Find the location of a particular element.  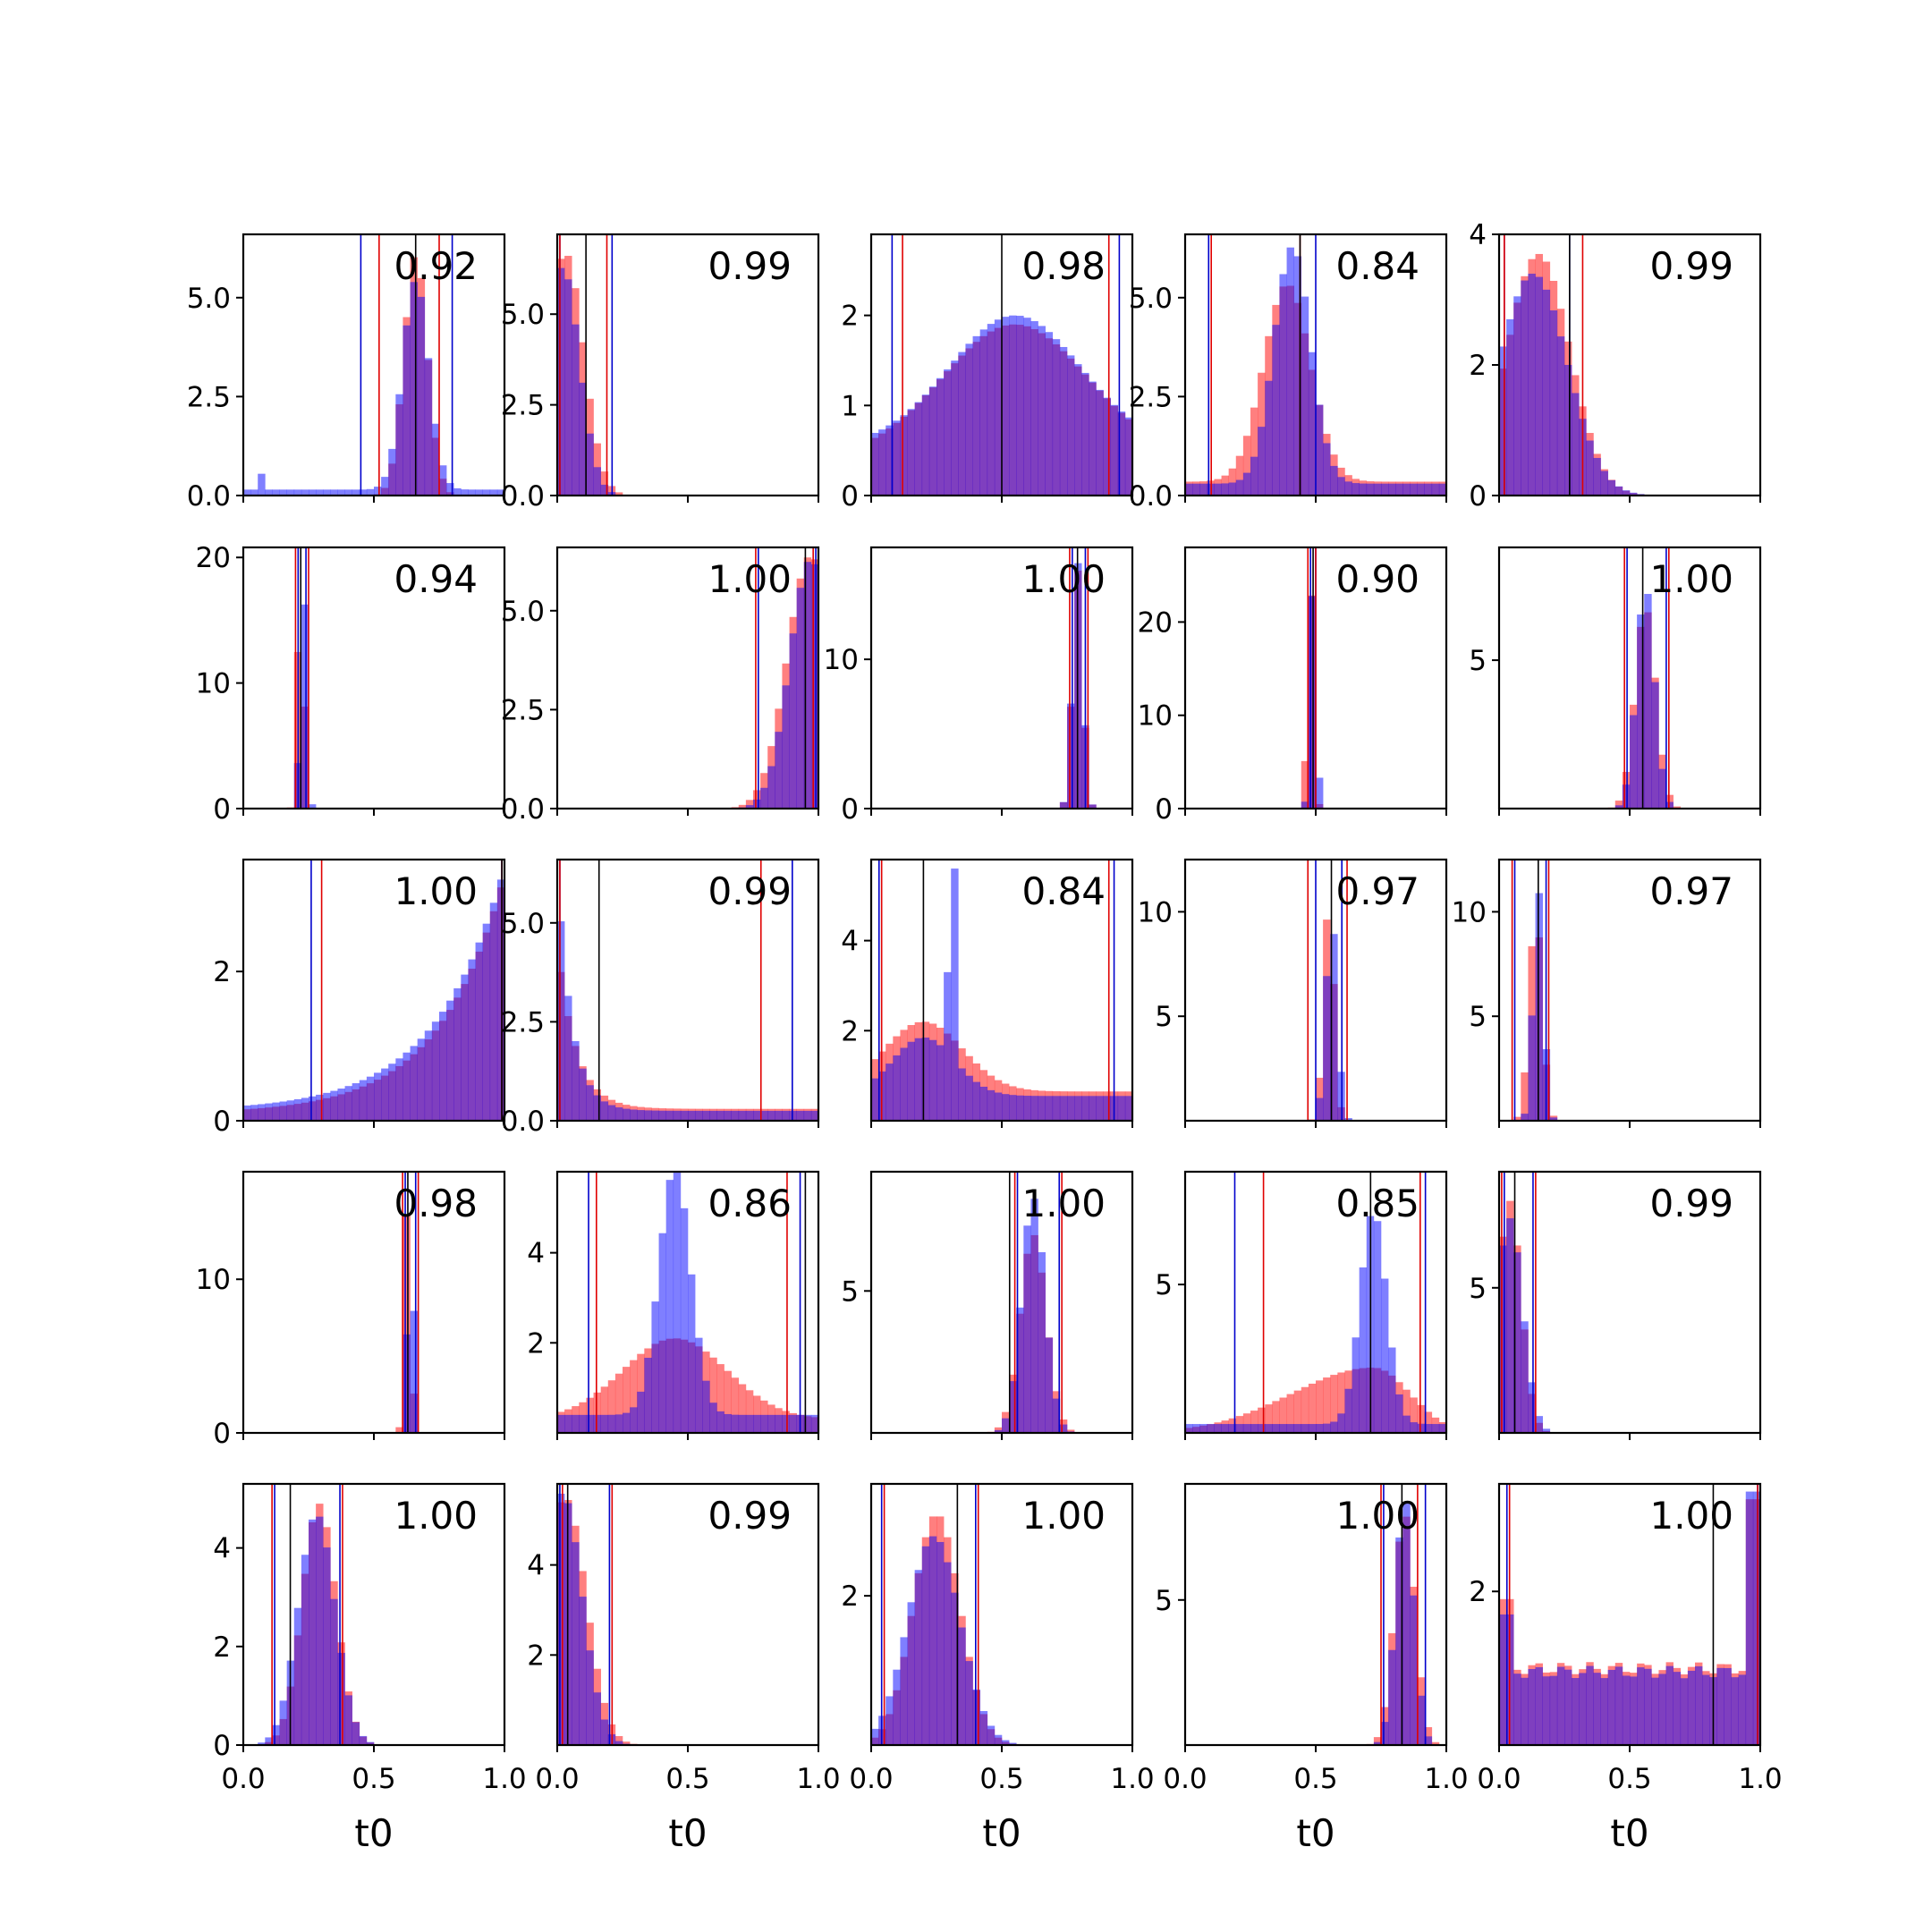

subplot-4-5: 0.99 5 is located at coordinates (1615, 1305).